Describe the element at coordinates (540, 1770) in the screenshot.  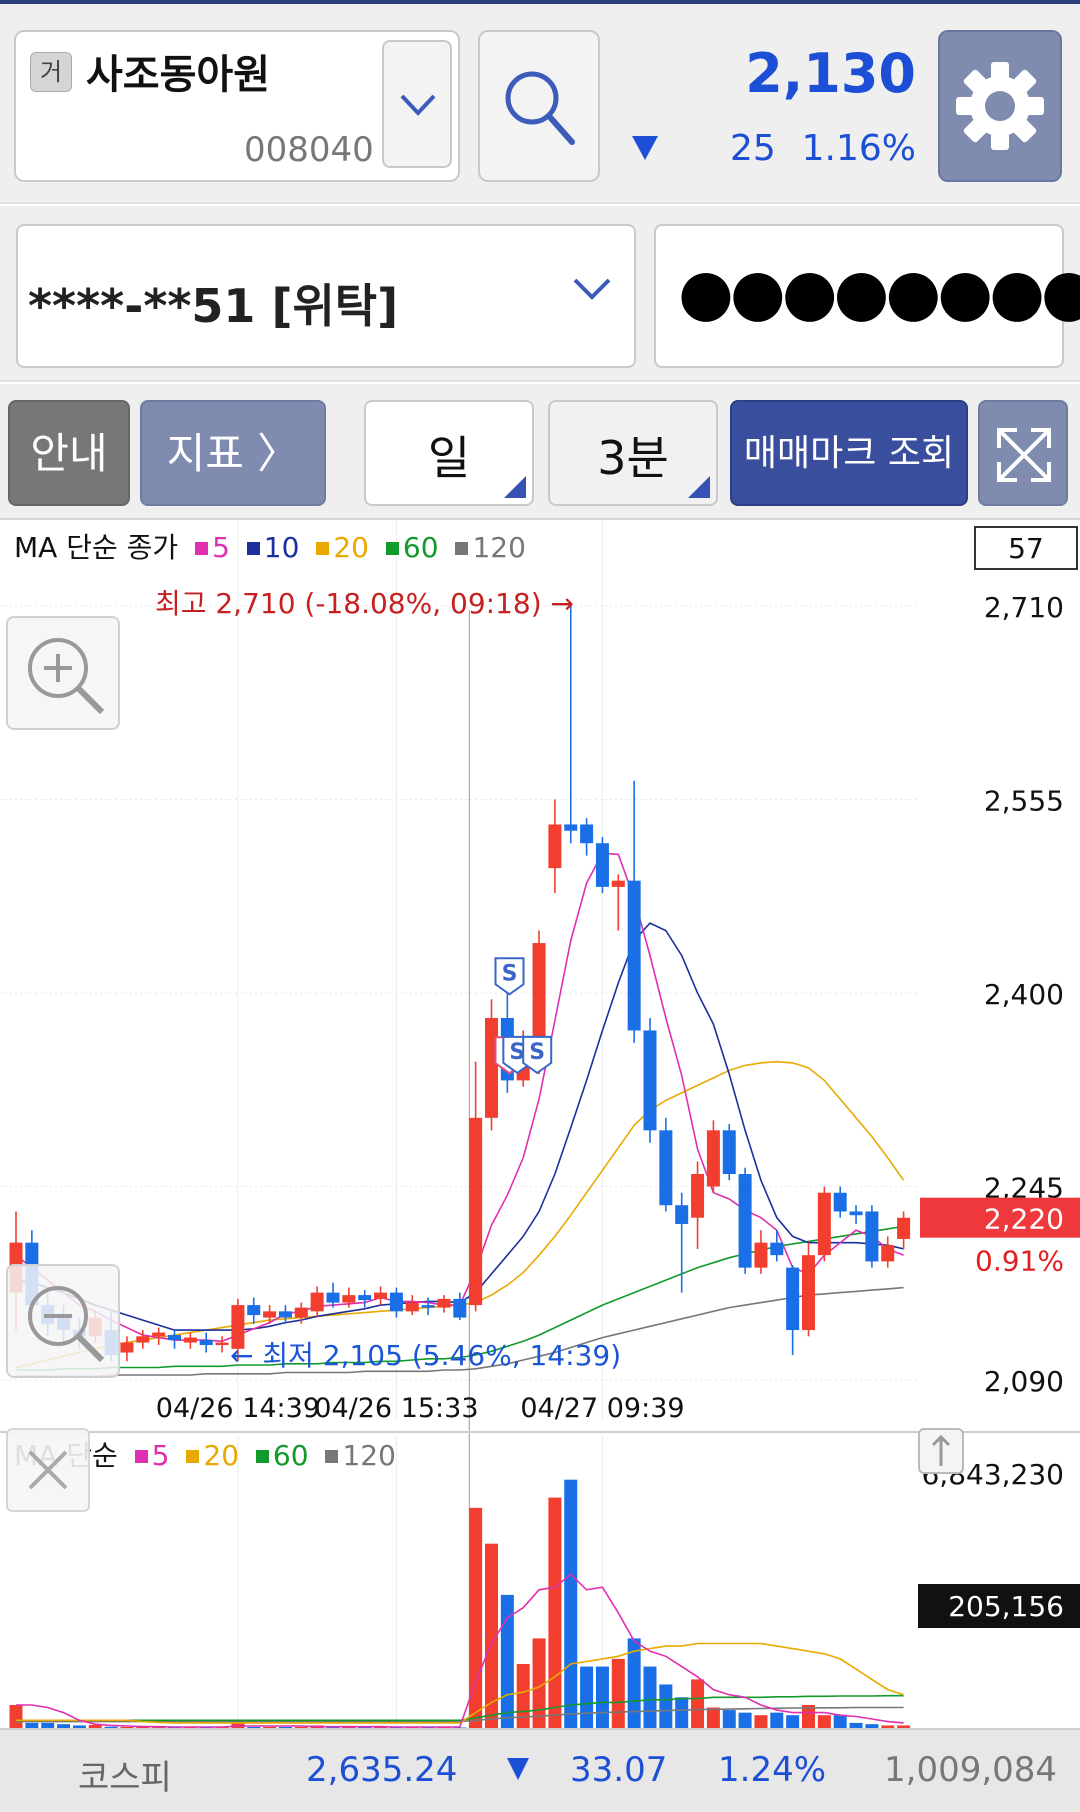
I see `market-index-bar: 코스피 2,635.24 33.07 1.24% 1,009,084` at that location.